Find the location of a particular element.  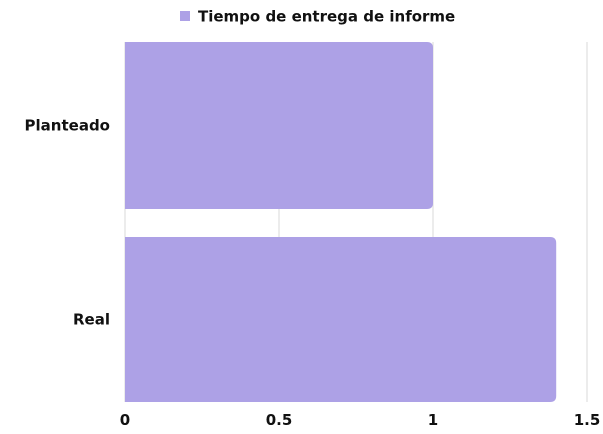

category-label-planteado: Planteado is located at coordinates (67, 126).